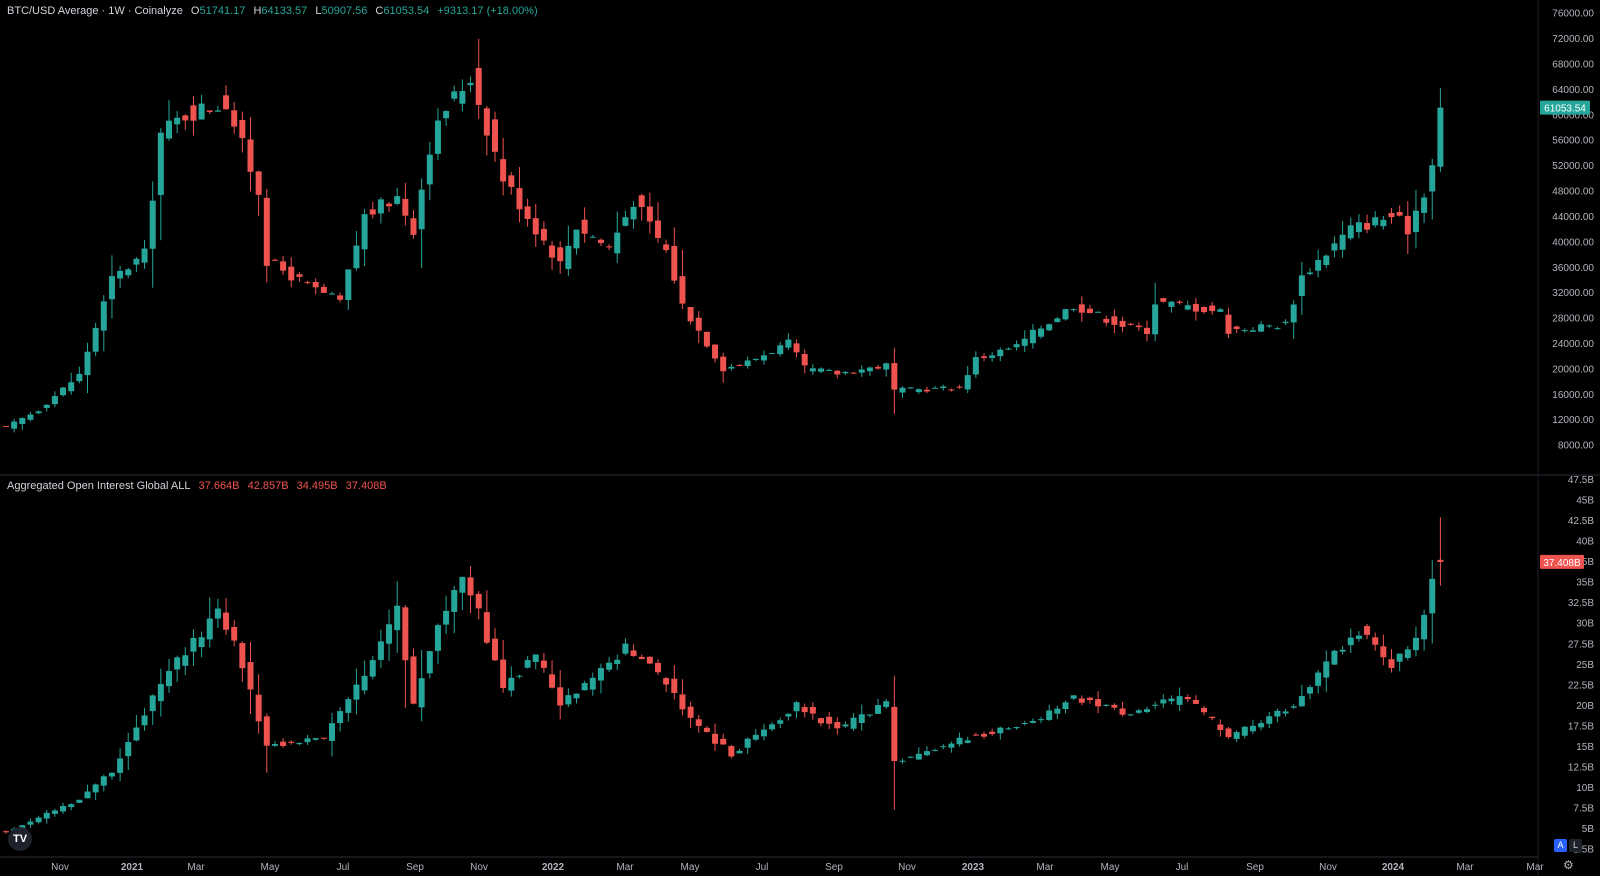 This screenshot has height=876, width=1600. Describe the element at coordinates (1568, 865) in the screenshot. I see `gear-icon: ⚙` at that location.